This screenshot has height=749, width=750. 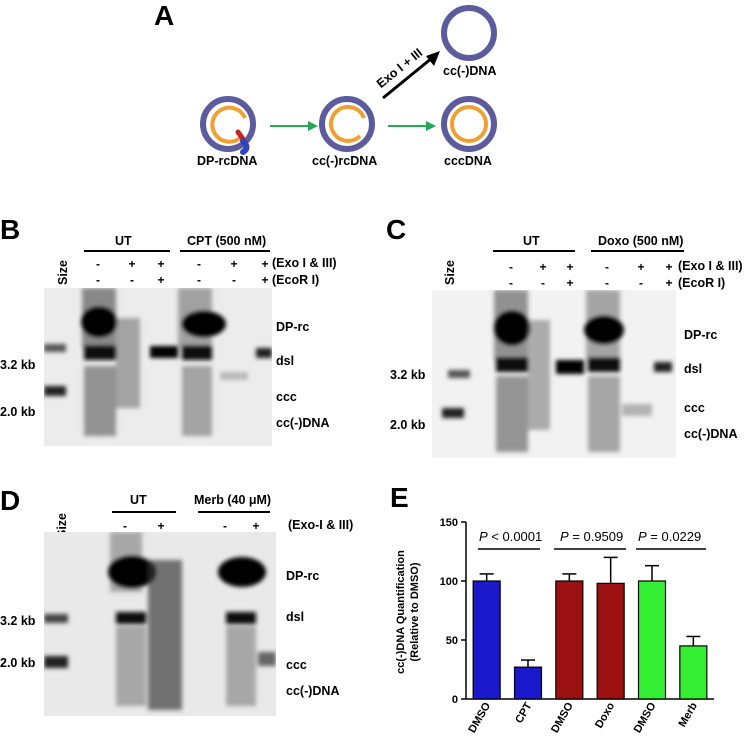 I want to click on y-tick-label: 50, so click(x=452, y=641).